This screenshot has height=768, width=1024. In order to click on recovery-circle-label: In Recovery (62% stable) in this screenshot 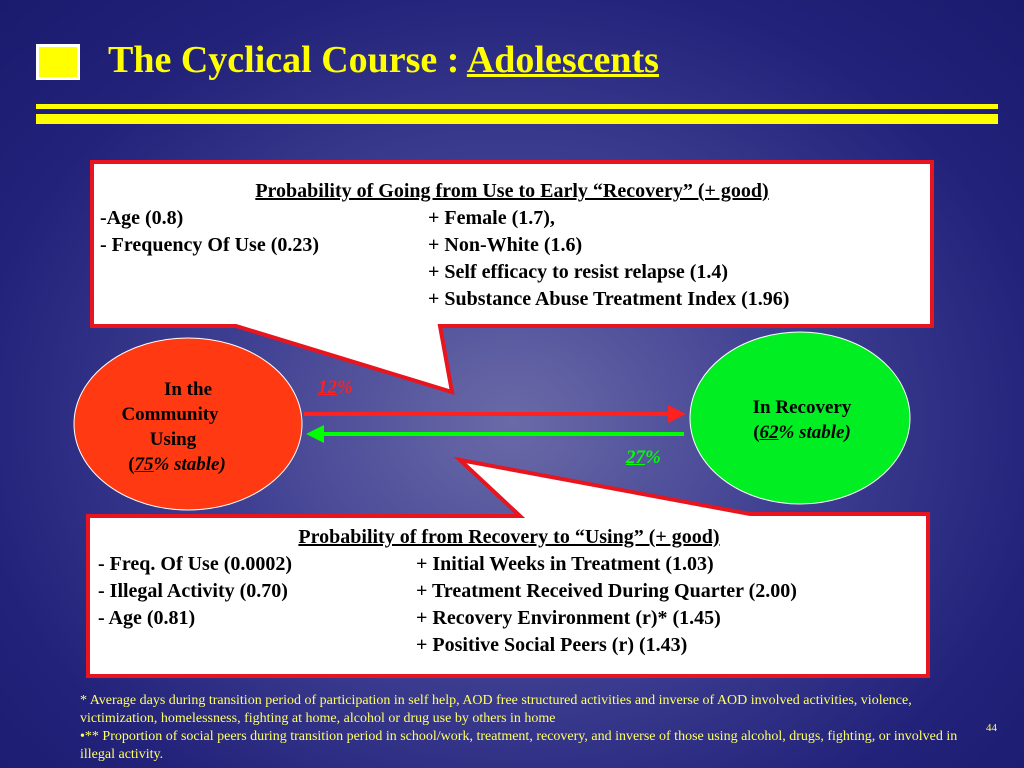, I will do `click(802, 420)`.